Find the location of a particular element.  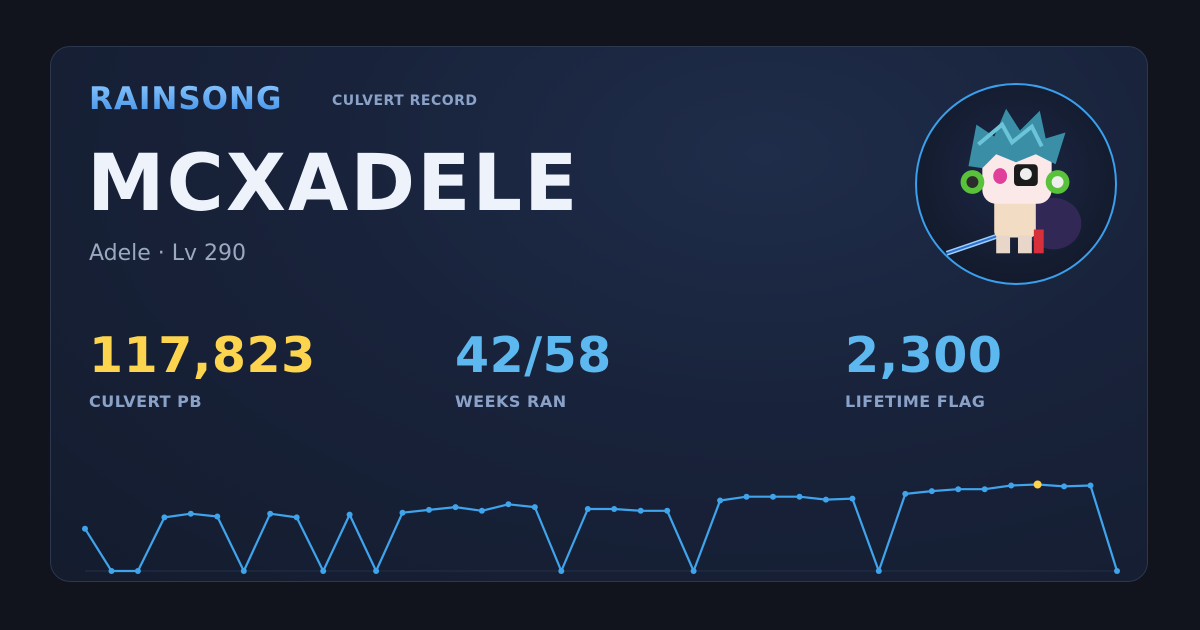

player-name: MCXADELE is located at coordinates (333, 184).